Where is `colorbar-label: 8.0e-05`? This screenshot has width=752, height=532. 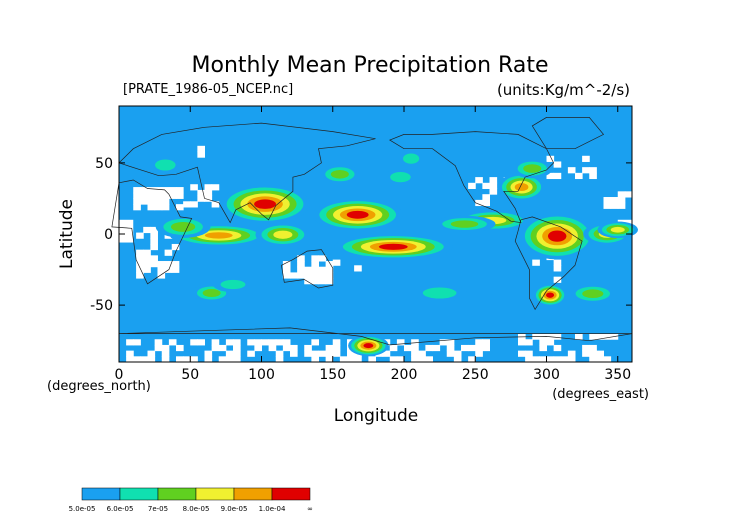
colorbar-label: 8.0e-05 is located at coordinates (196, 509).